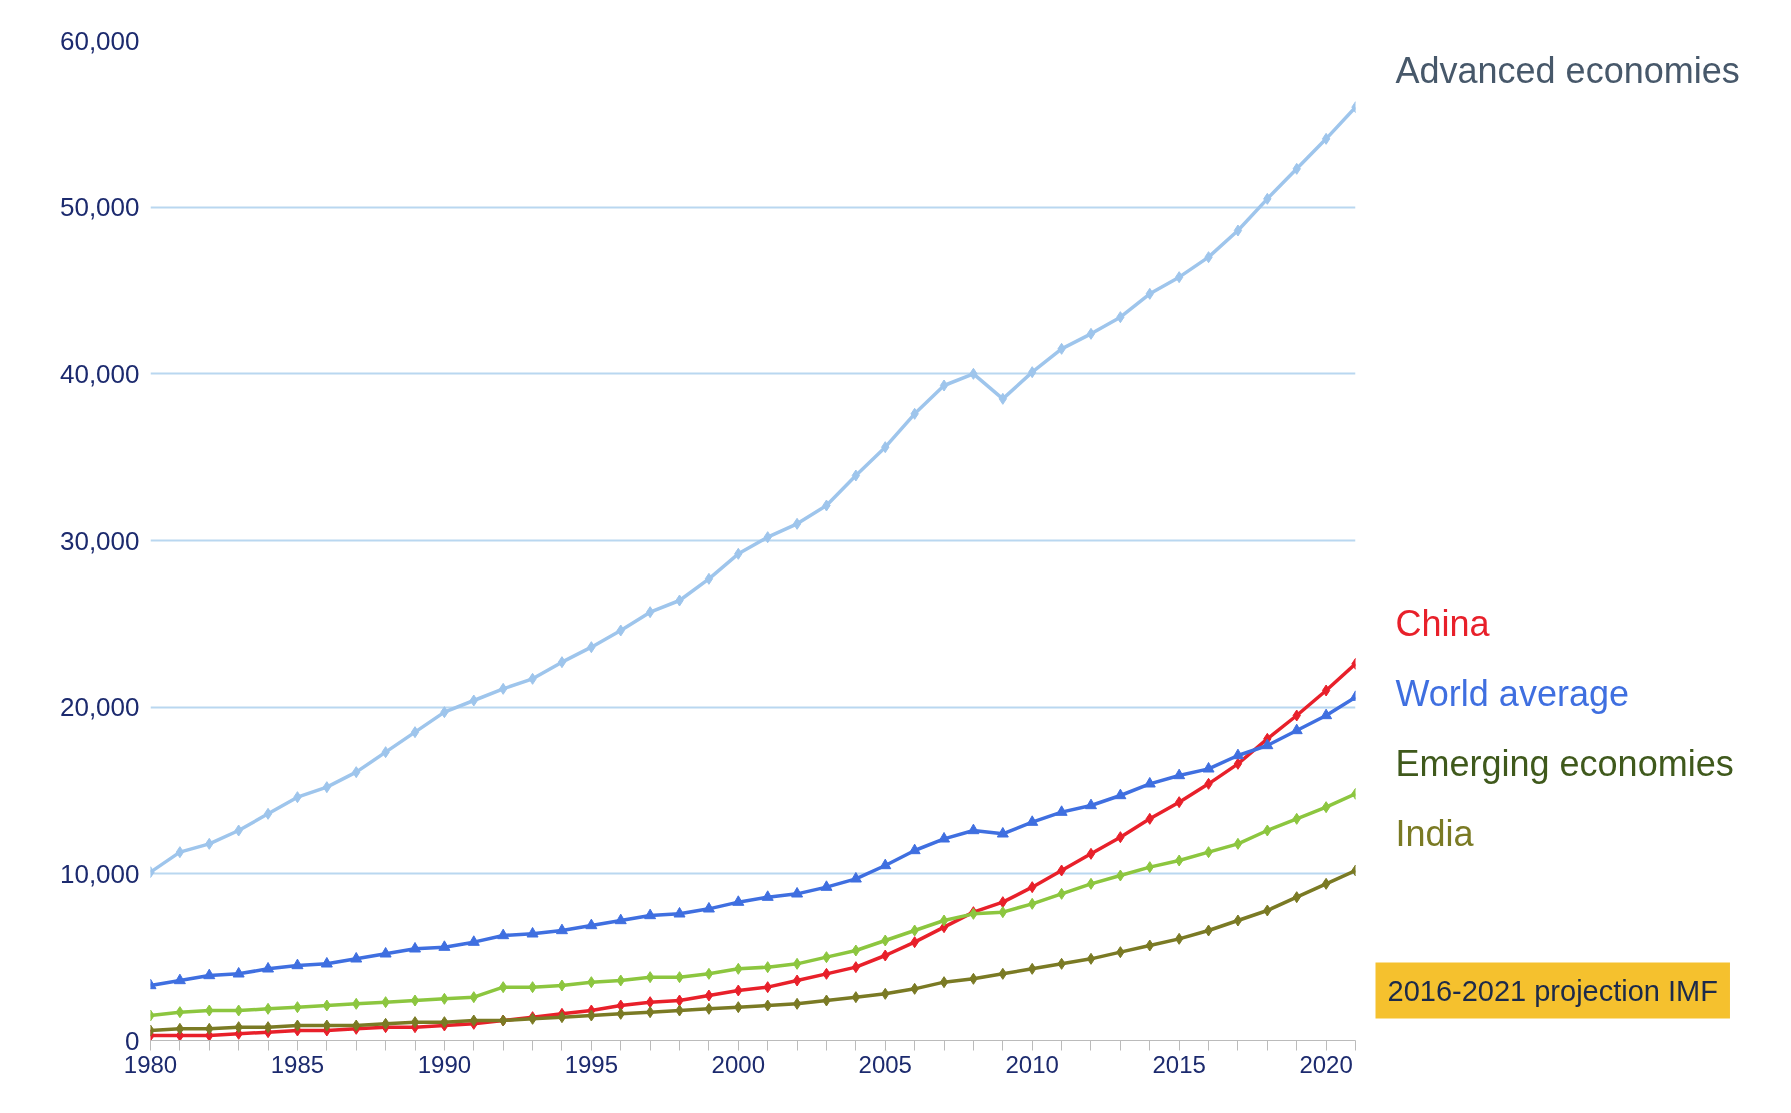 This screenshot has width=1791, height=1113. I want to click on y-tick-label: 60,000, so click(99, 40).